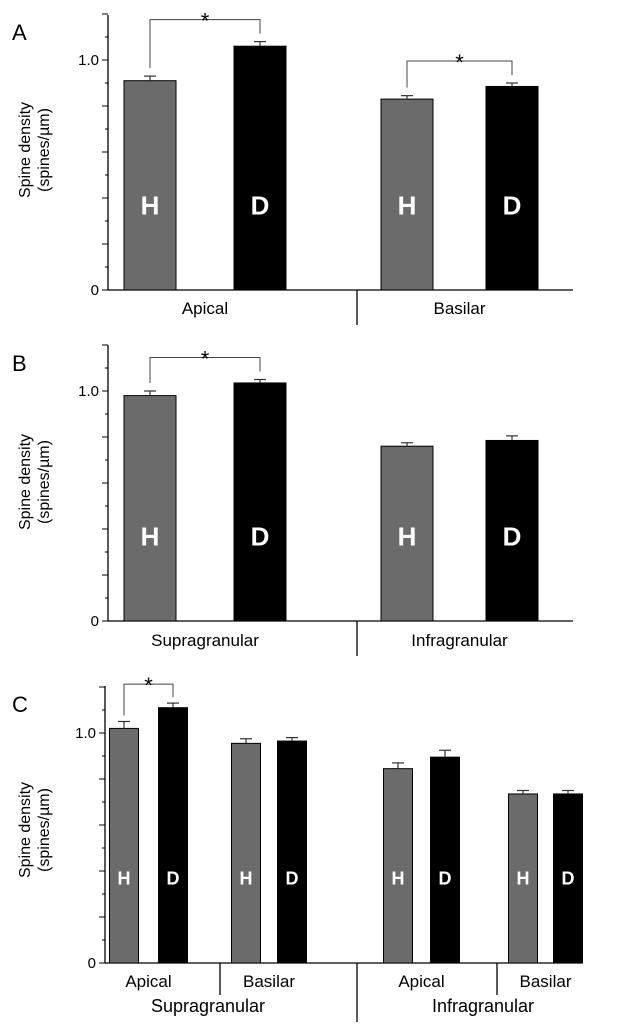 The height and width of the screenshot is (1027, 619). Describe the element at coordinates (19, 363) in the screenshot. I see `panel-letter: B` at that location.